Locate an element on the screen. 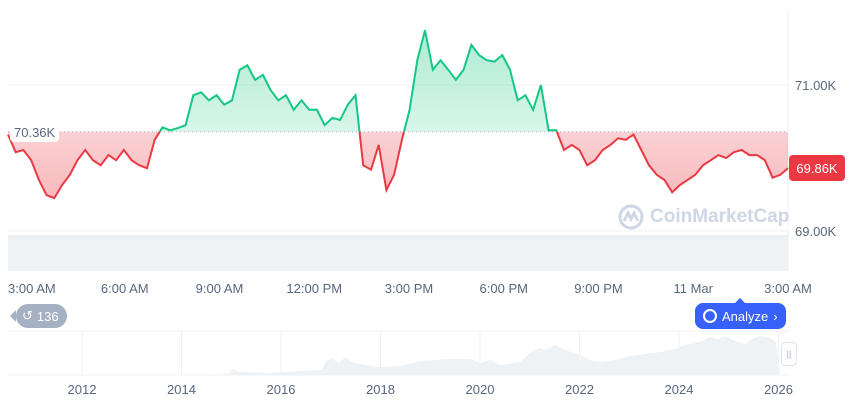 This screenshot has height=401, width=860. current-price-badge: 69.86K is located at coordinates (817, 168).